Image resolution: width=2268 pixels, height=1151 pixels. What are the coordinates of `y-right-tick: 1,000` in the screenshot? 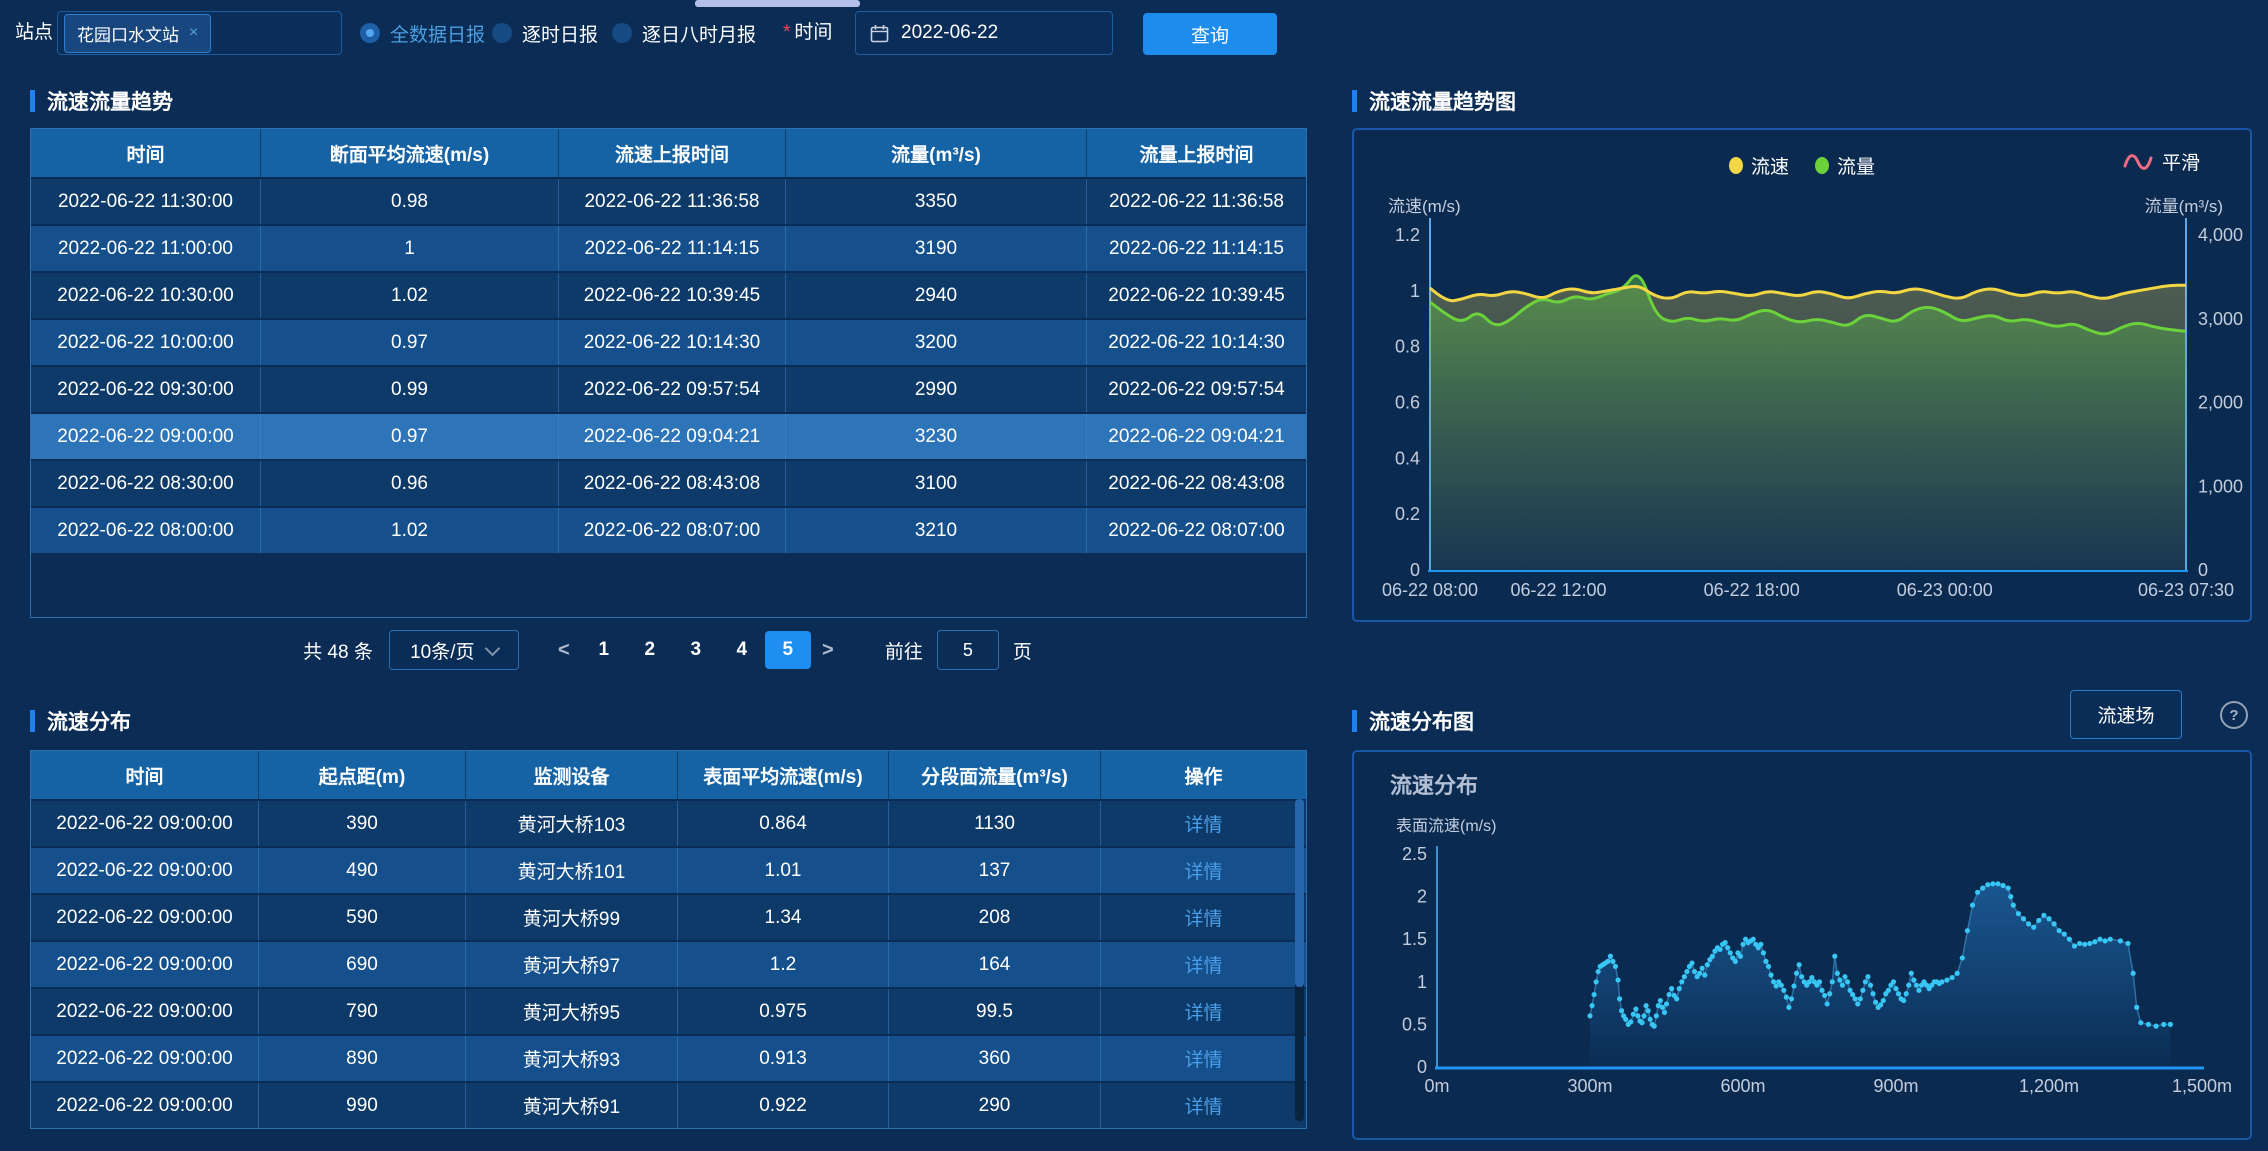 It's located at (2220, 486).